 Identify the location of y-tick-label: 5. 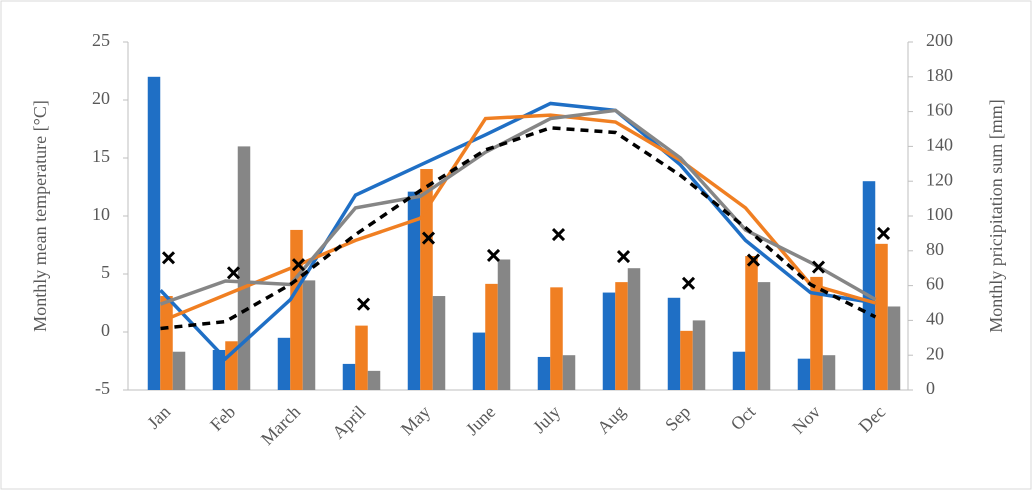
(105, 272).